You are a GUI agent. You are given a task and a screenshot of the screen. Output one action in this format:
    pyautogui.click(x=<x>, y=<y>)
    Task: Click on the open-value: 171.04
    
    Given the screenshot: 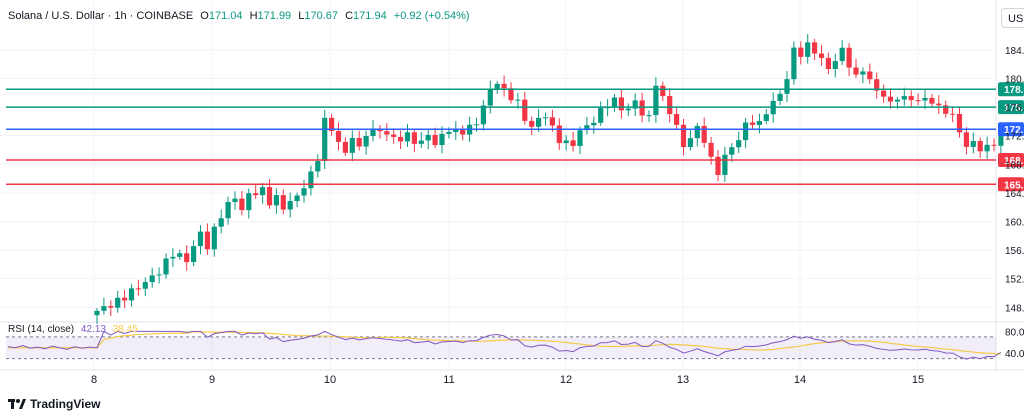 What is the action you would take?
    pyautogui.click(x=225, y=16)
    